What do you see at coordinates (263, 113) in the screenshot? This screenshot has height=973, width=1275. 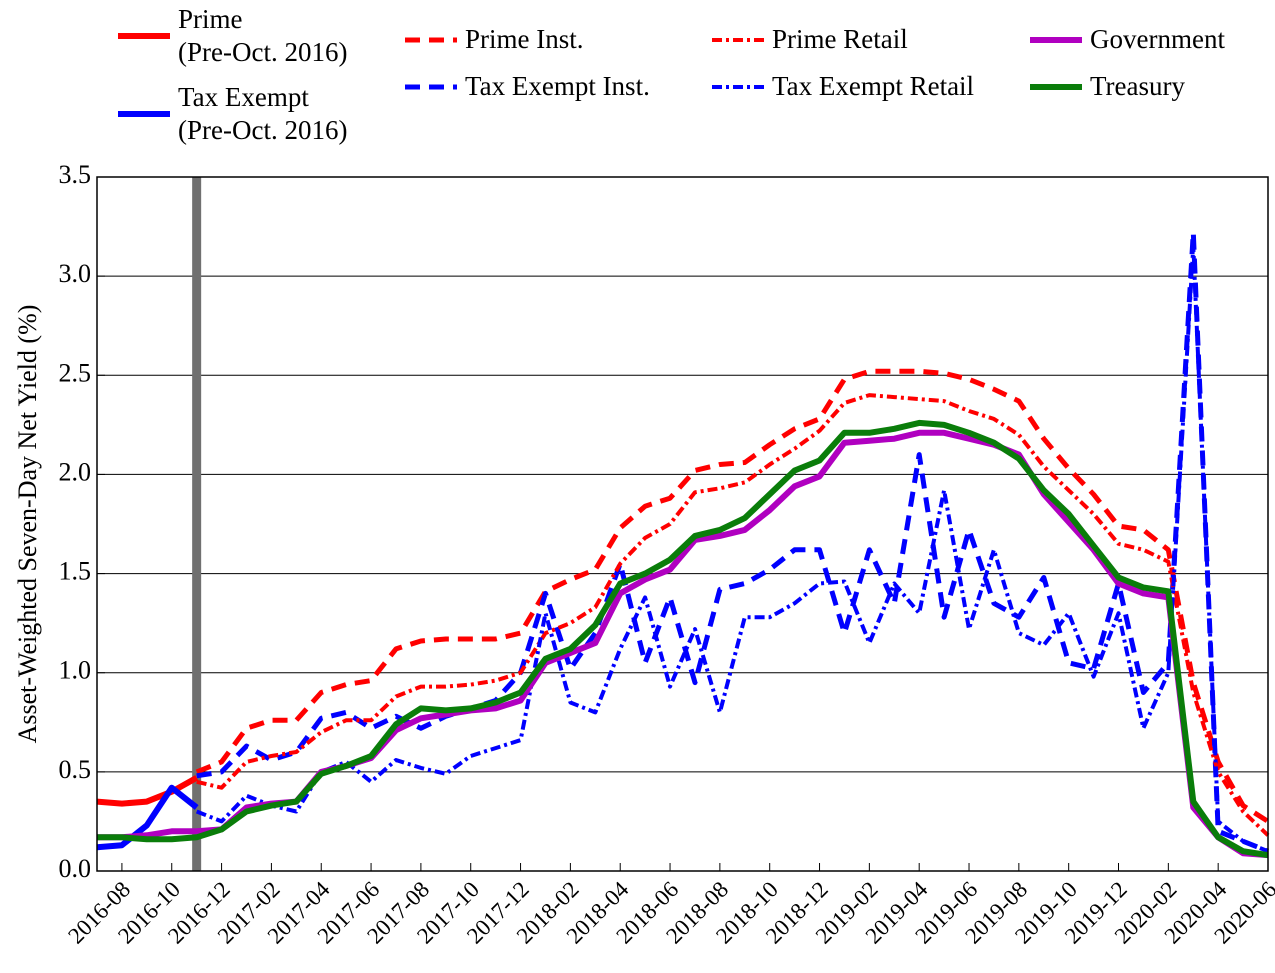 I see `legend-label: Tax Exempt (Pre-Oct. 2016)` at bounding box center [263, 113].